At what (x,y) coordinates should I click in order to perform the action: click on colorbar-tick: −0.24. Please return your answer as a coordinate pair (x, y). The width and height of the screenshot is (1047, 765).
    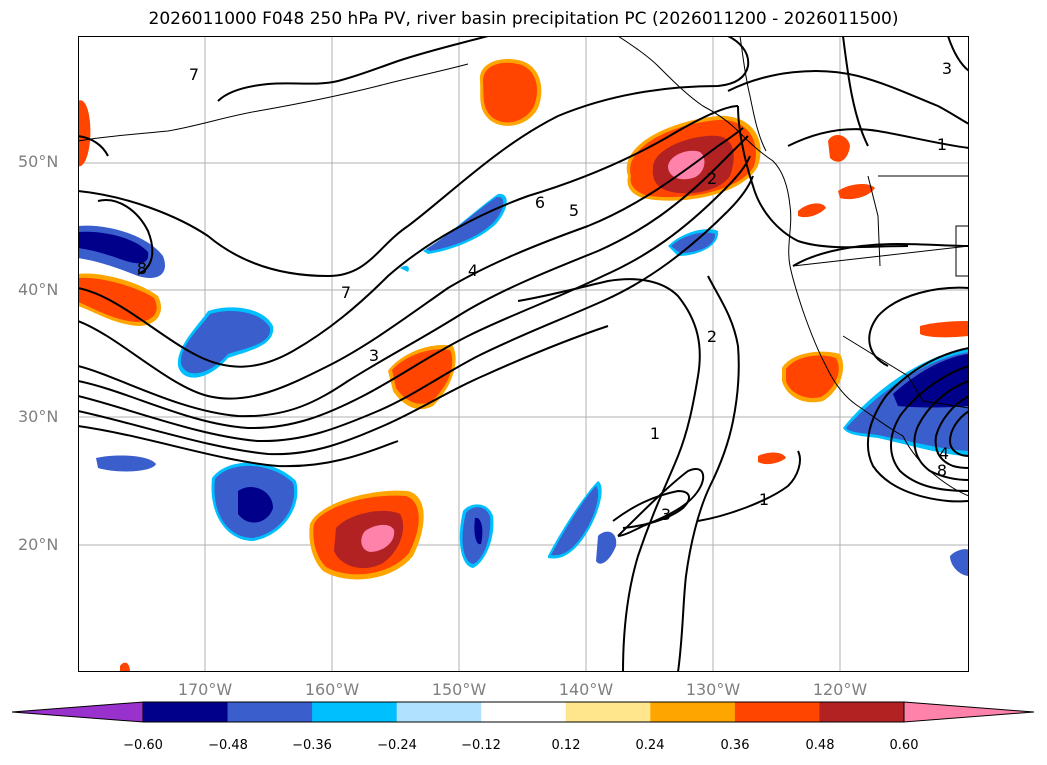
    Looking at the image, I should click on (397, 745).